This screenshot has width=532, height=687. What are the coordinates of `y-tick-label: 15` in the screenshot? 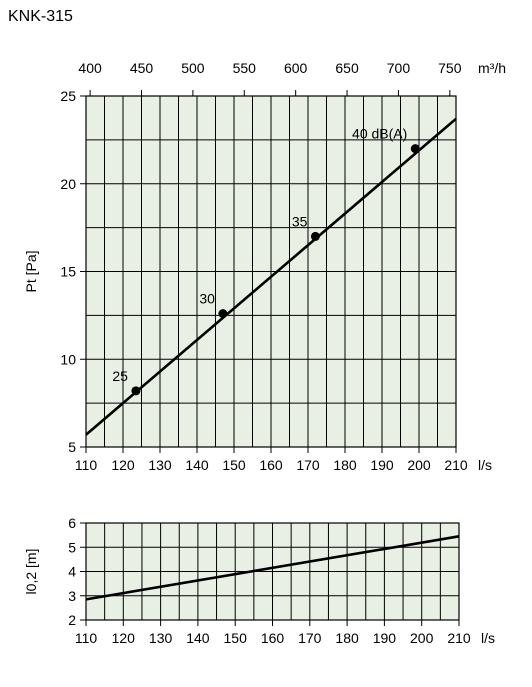 It's located at (68, 272).